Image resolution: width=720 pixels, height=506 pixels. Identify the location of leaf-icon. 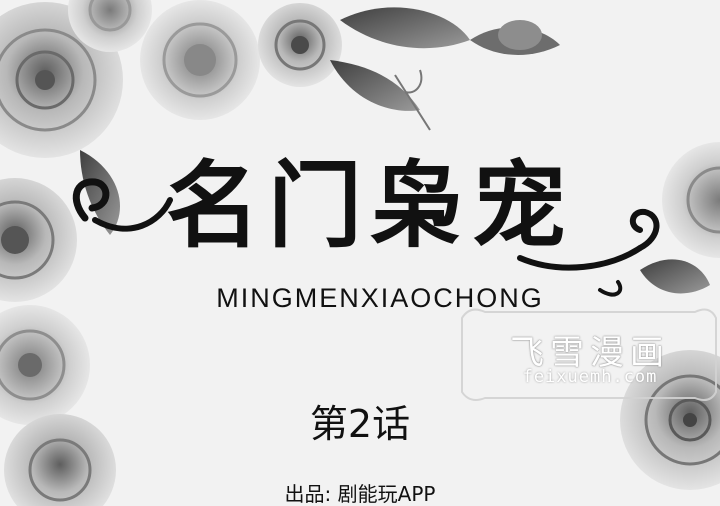
(675, 276).